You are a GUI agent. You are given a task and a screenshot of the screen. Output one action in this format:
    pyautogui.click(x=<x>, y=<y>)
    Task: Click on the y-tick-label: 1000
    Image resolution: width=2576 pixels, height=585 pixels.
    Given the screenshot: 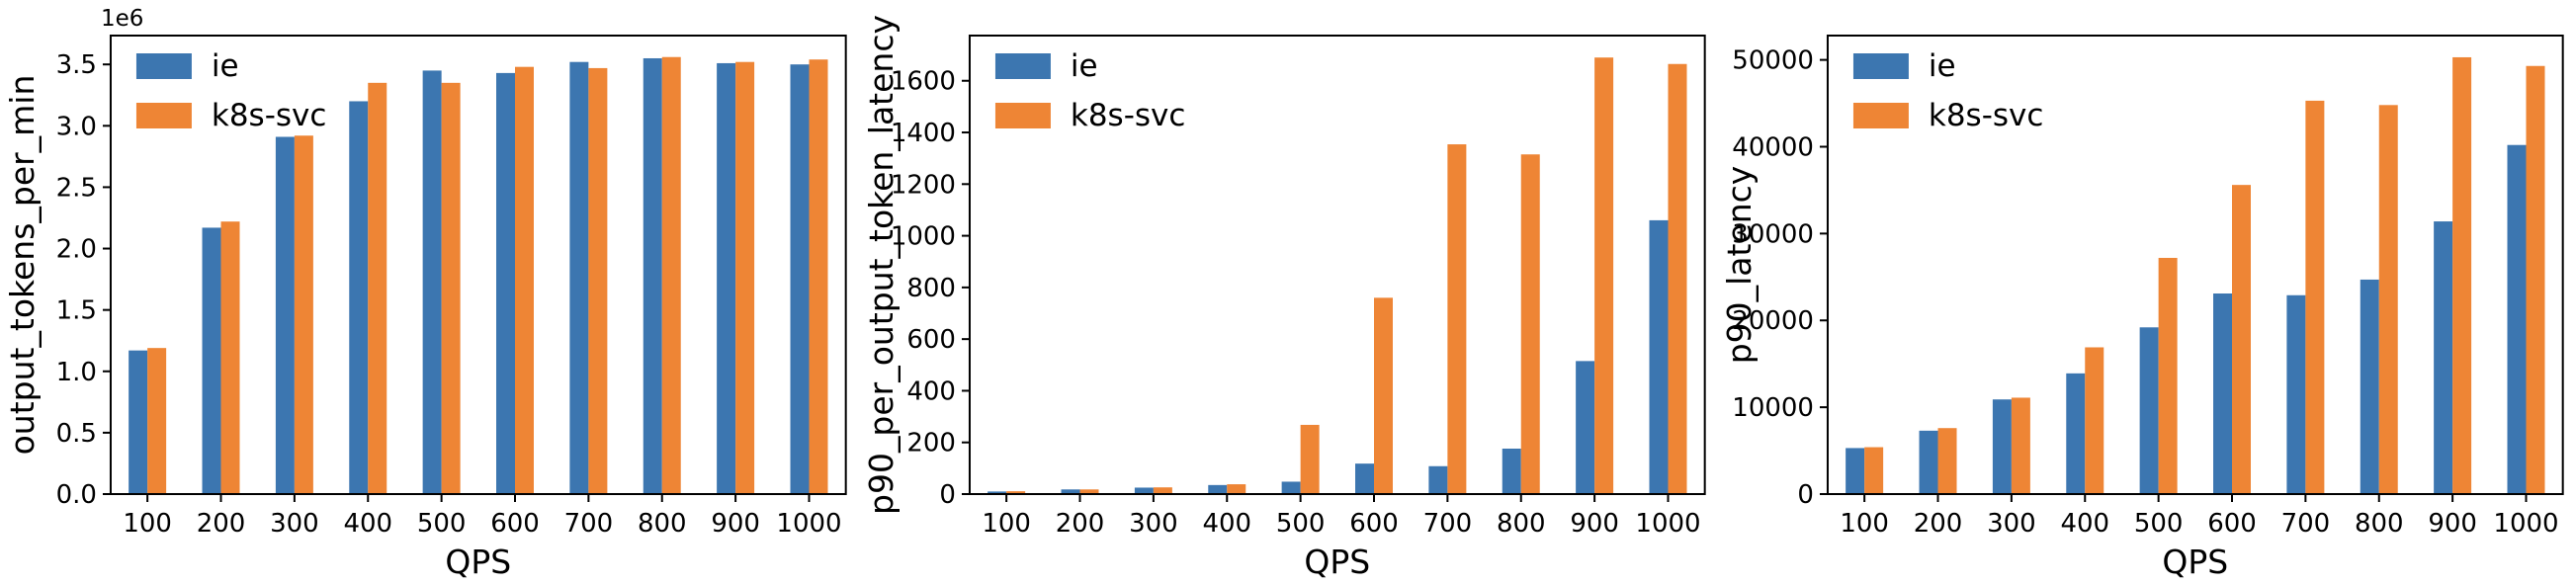 What is the action you would take?
    pyautogui.click(x=923, y=237)
    